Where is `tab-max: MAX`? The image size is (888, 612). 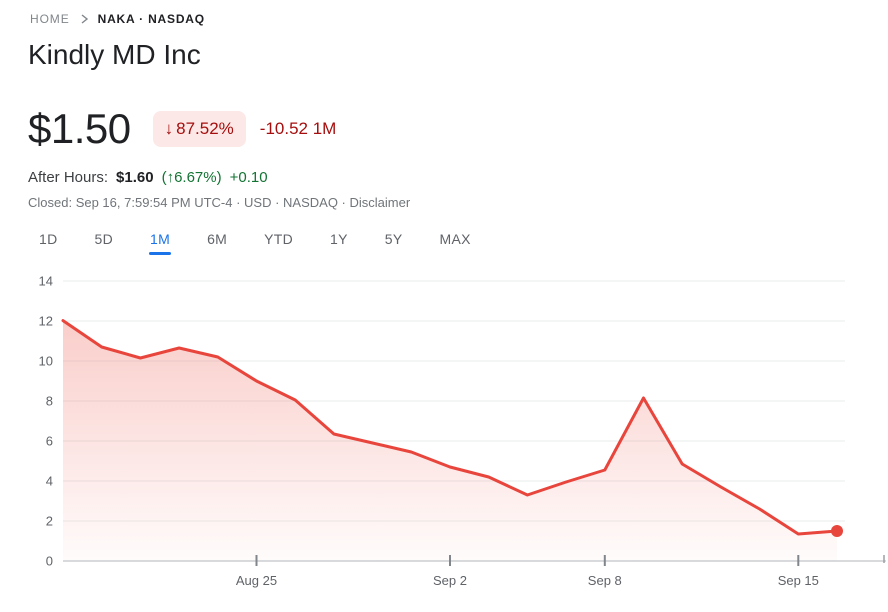 tab-max: MAX is located at coordinates (455, 239).